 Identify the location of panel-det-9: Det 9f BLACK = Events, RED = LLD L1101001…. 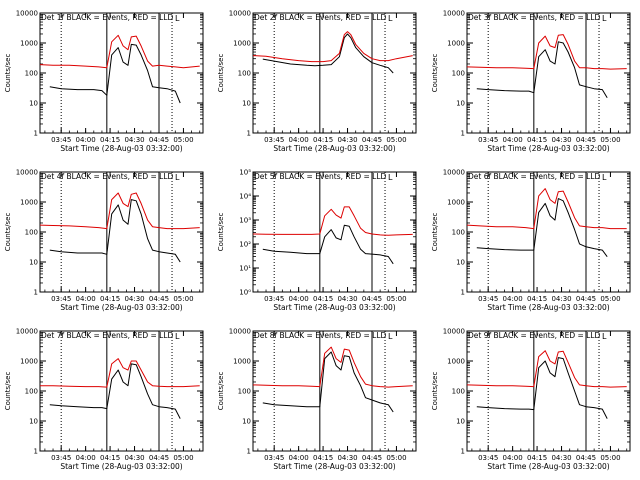
(531, 399).